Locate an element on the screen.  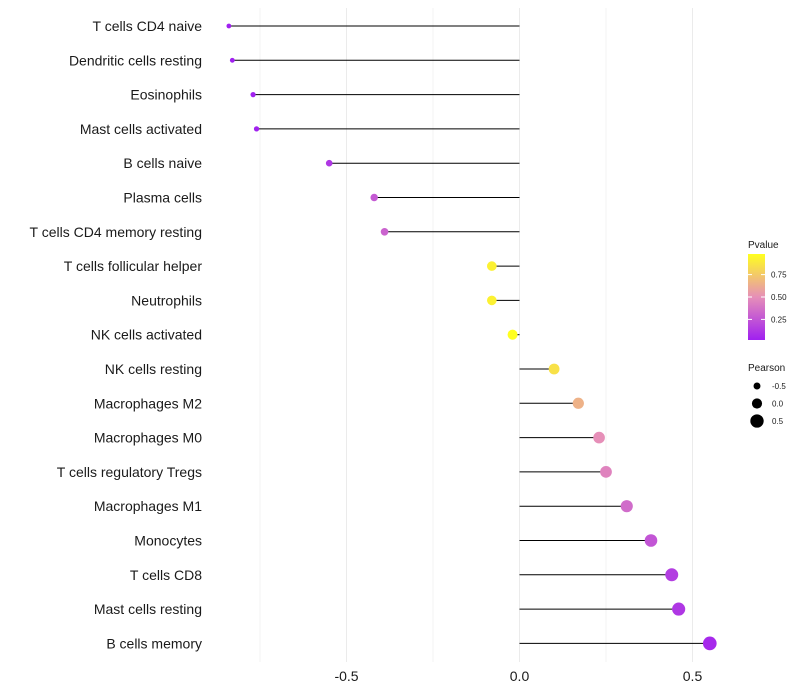
pearson-legend: Pearson -0.5 0.0 0.5 is located at coordinates (767, 395).